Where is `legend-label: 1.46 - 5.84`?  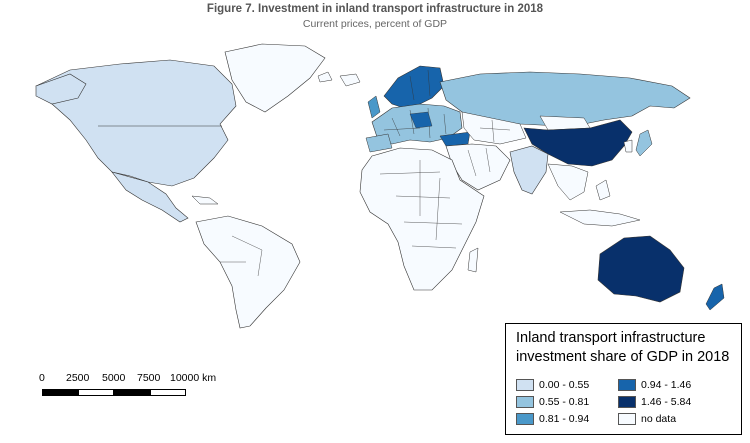
legend-label: 1.46 - 5.84 is located at coordinates (666, 402).